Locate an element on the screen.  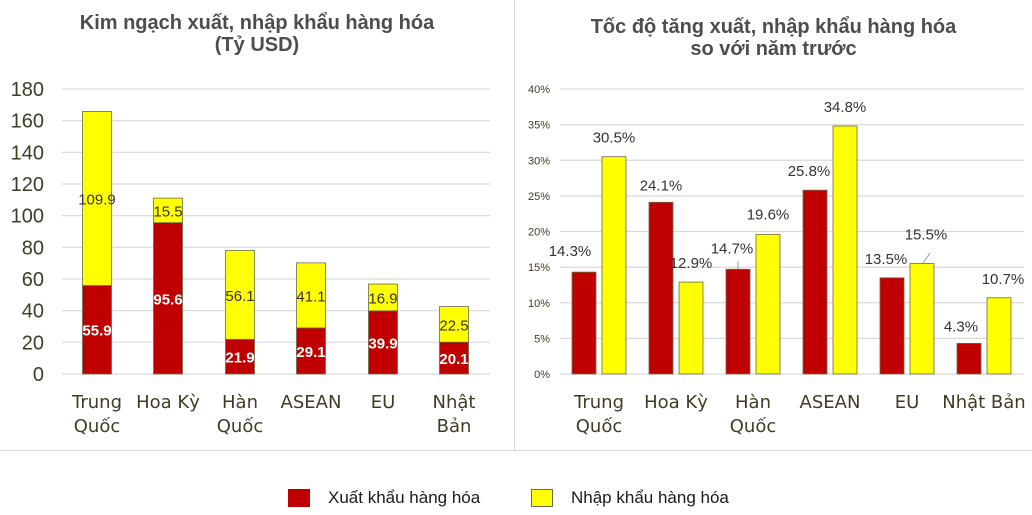
export-value-label: 21.9 is located at coordinates (239, 358).